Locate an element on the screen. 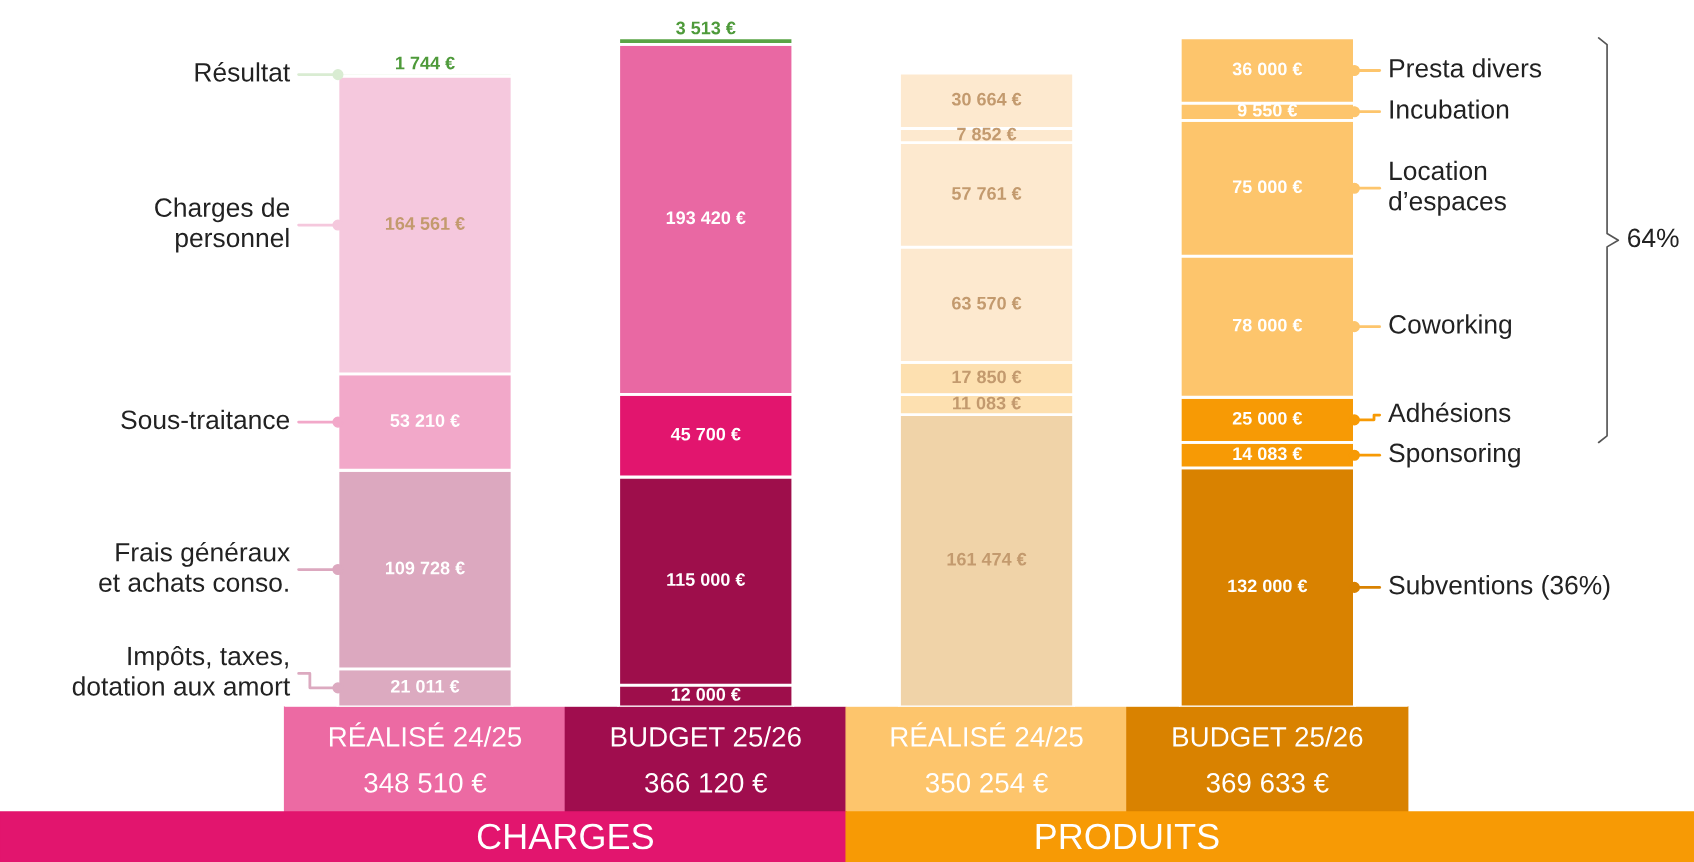 This screenshot has width=1694, height=862. series-label: Frais généraux et achats conso. is located at coordinates (194, 566).